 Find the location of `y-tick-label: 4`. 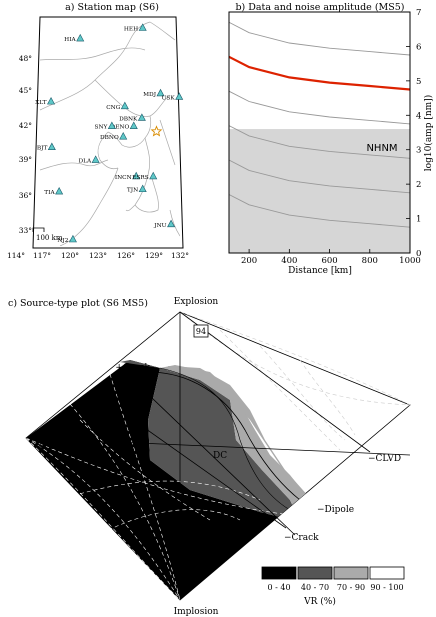

y-tick-label: 4 is located at coordinates (418, 116).